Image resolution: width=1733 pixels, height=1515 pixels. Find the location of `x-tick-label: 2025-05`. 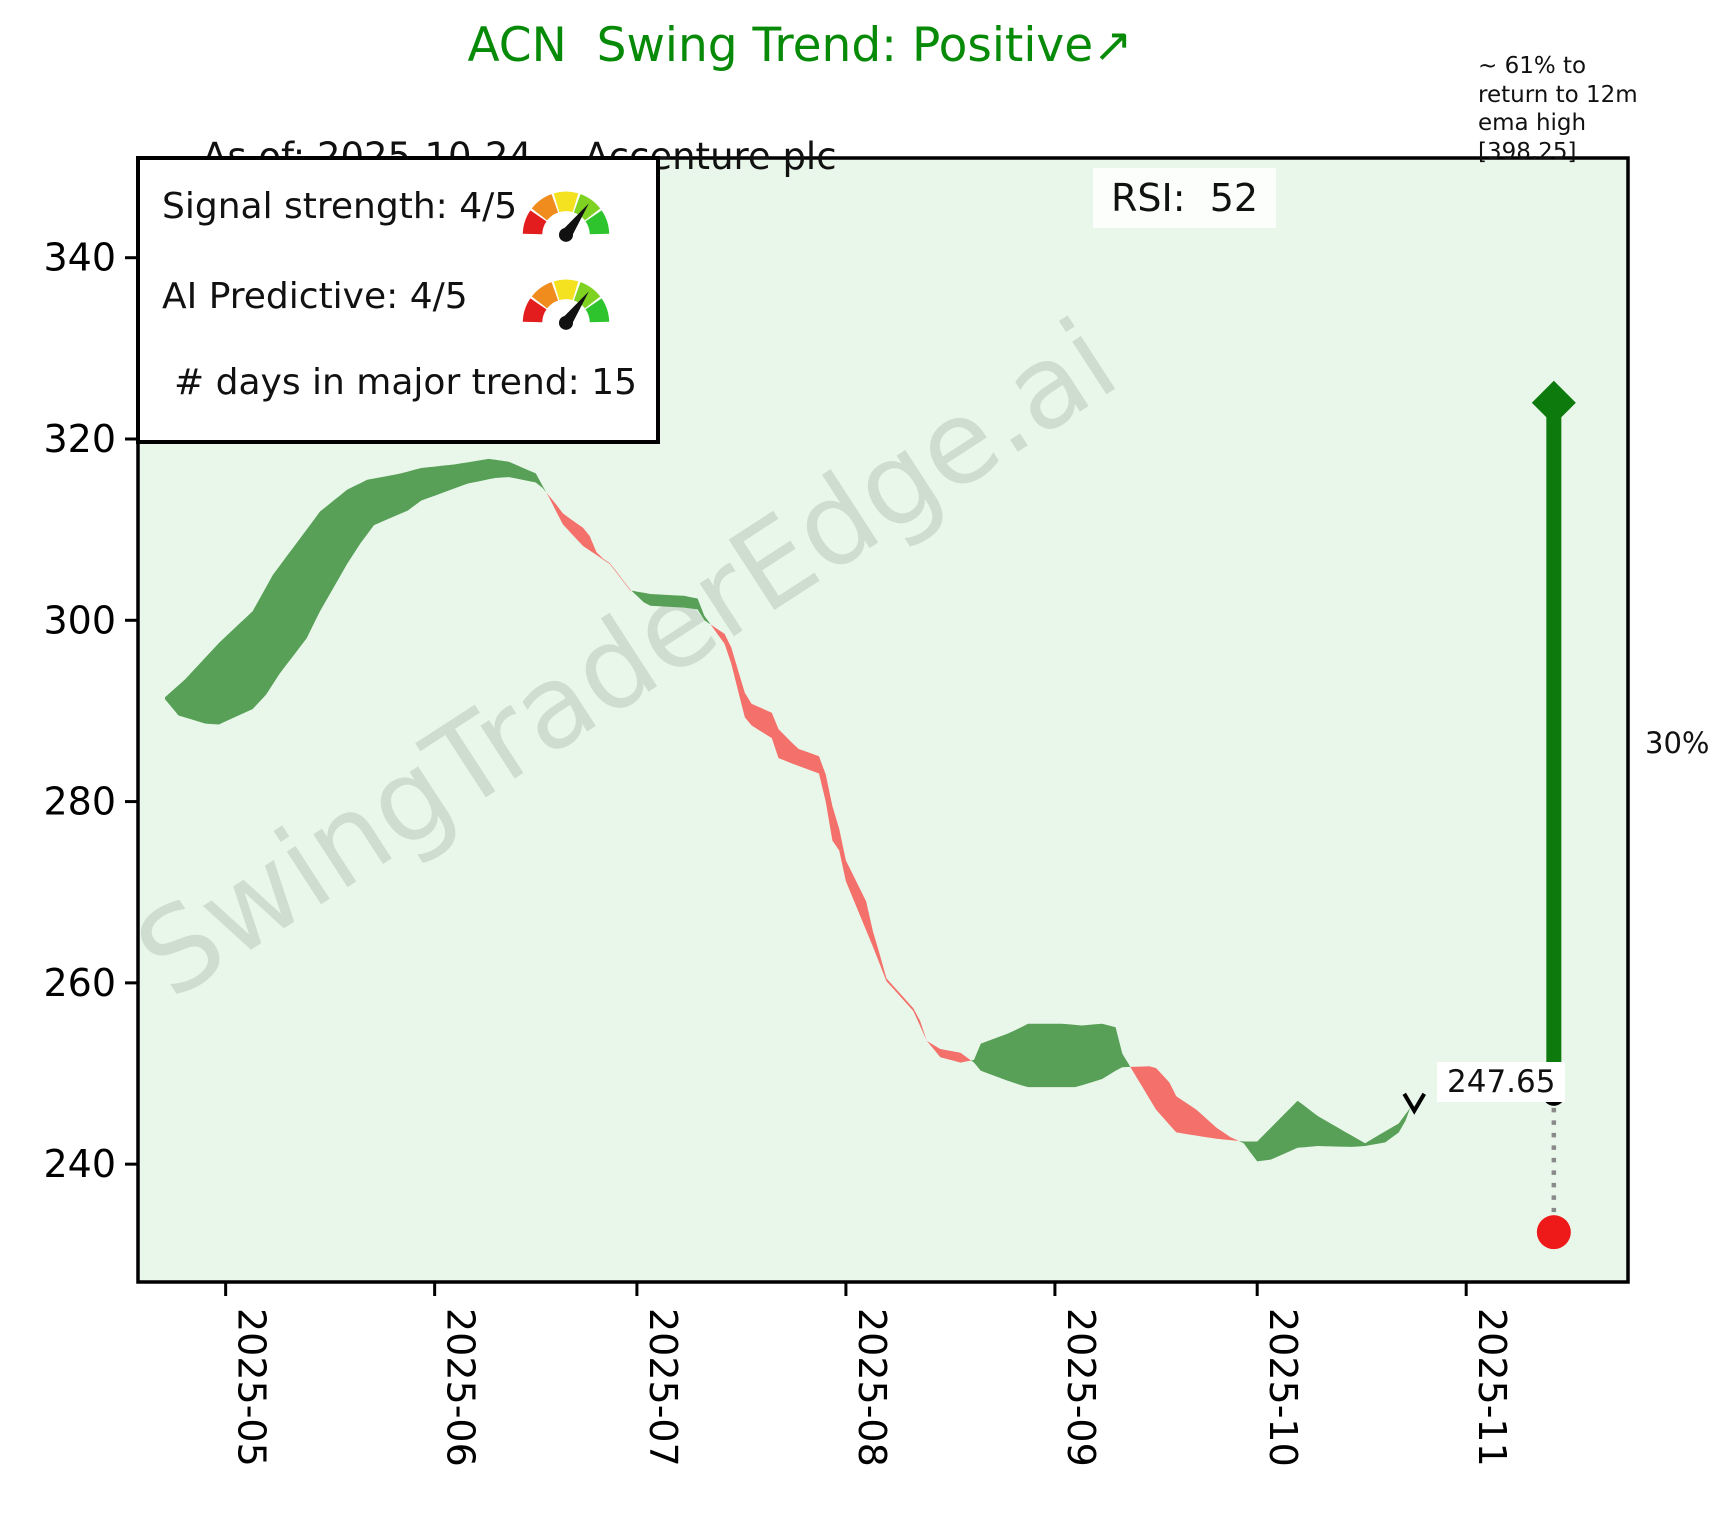

x-tick-label: 2025-05 is located at coordinates (252, 1387).